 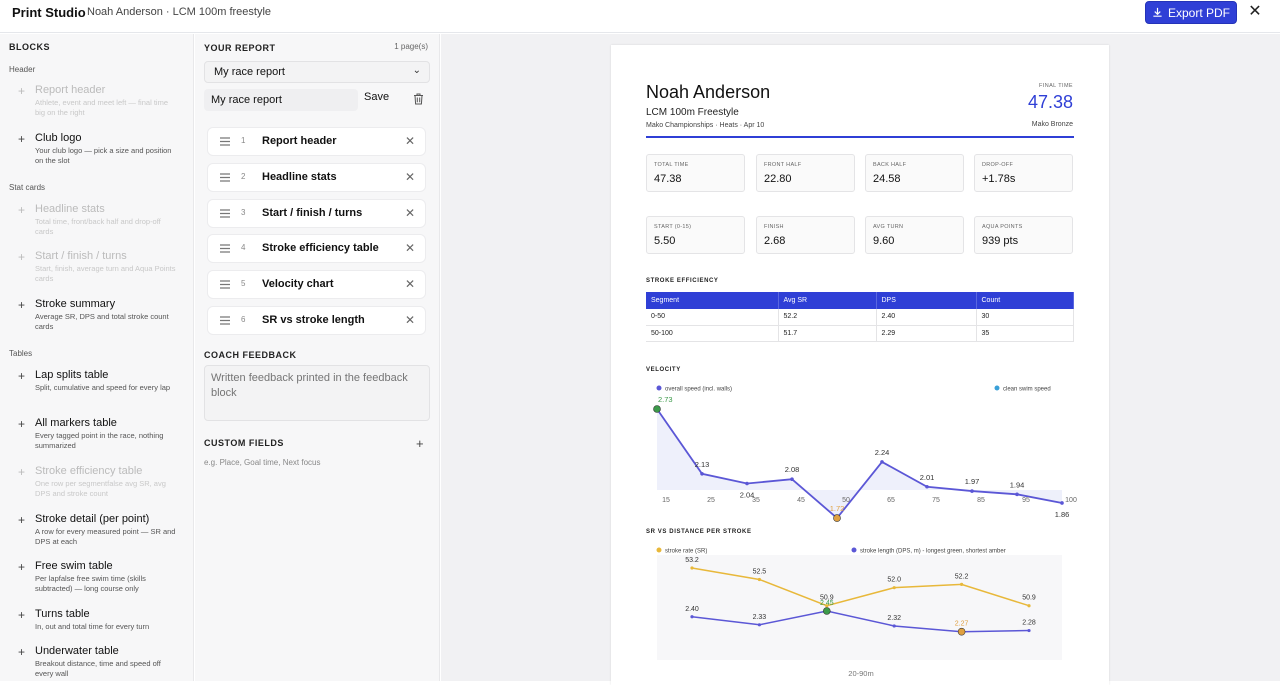 I want to click on report-row: 3 Start / finish / turns ✕, so click(x=316, y=213).